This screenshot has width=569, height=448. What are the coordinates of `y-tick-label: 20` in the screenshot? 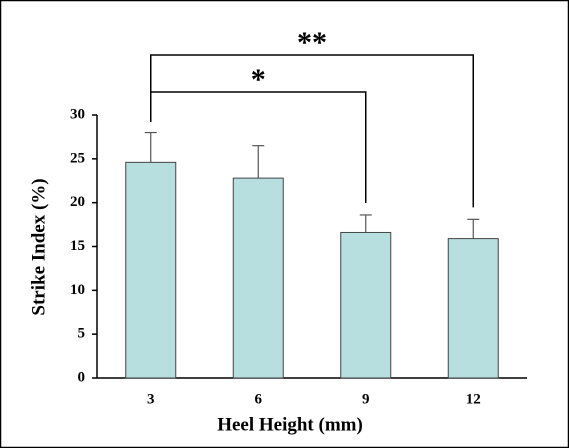 It's located at (77, 202).